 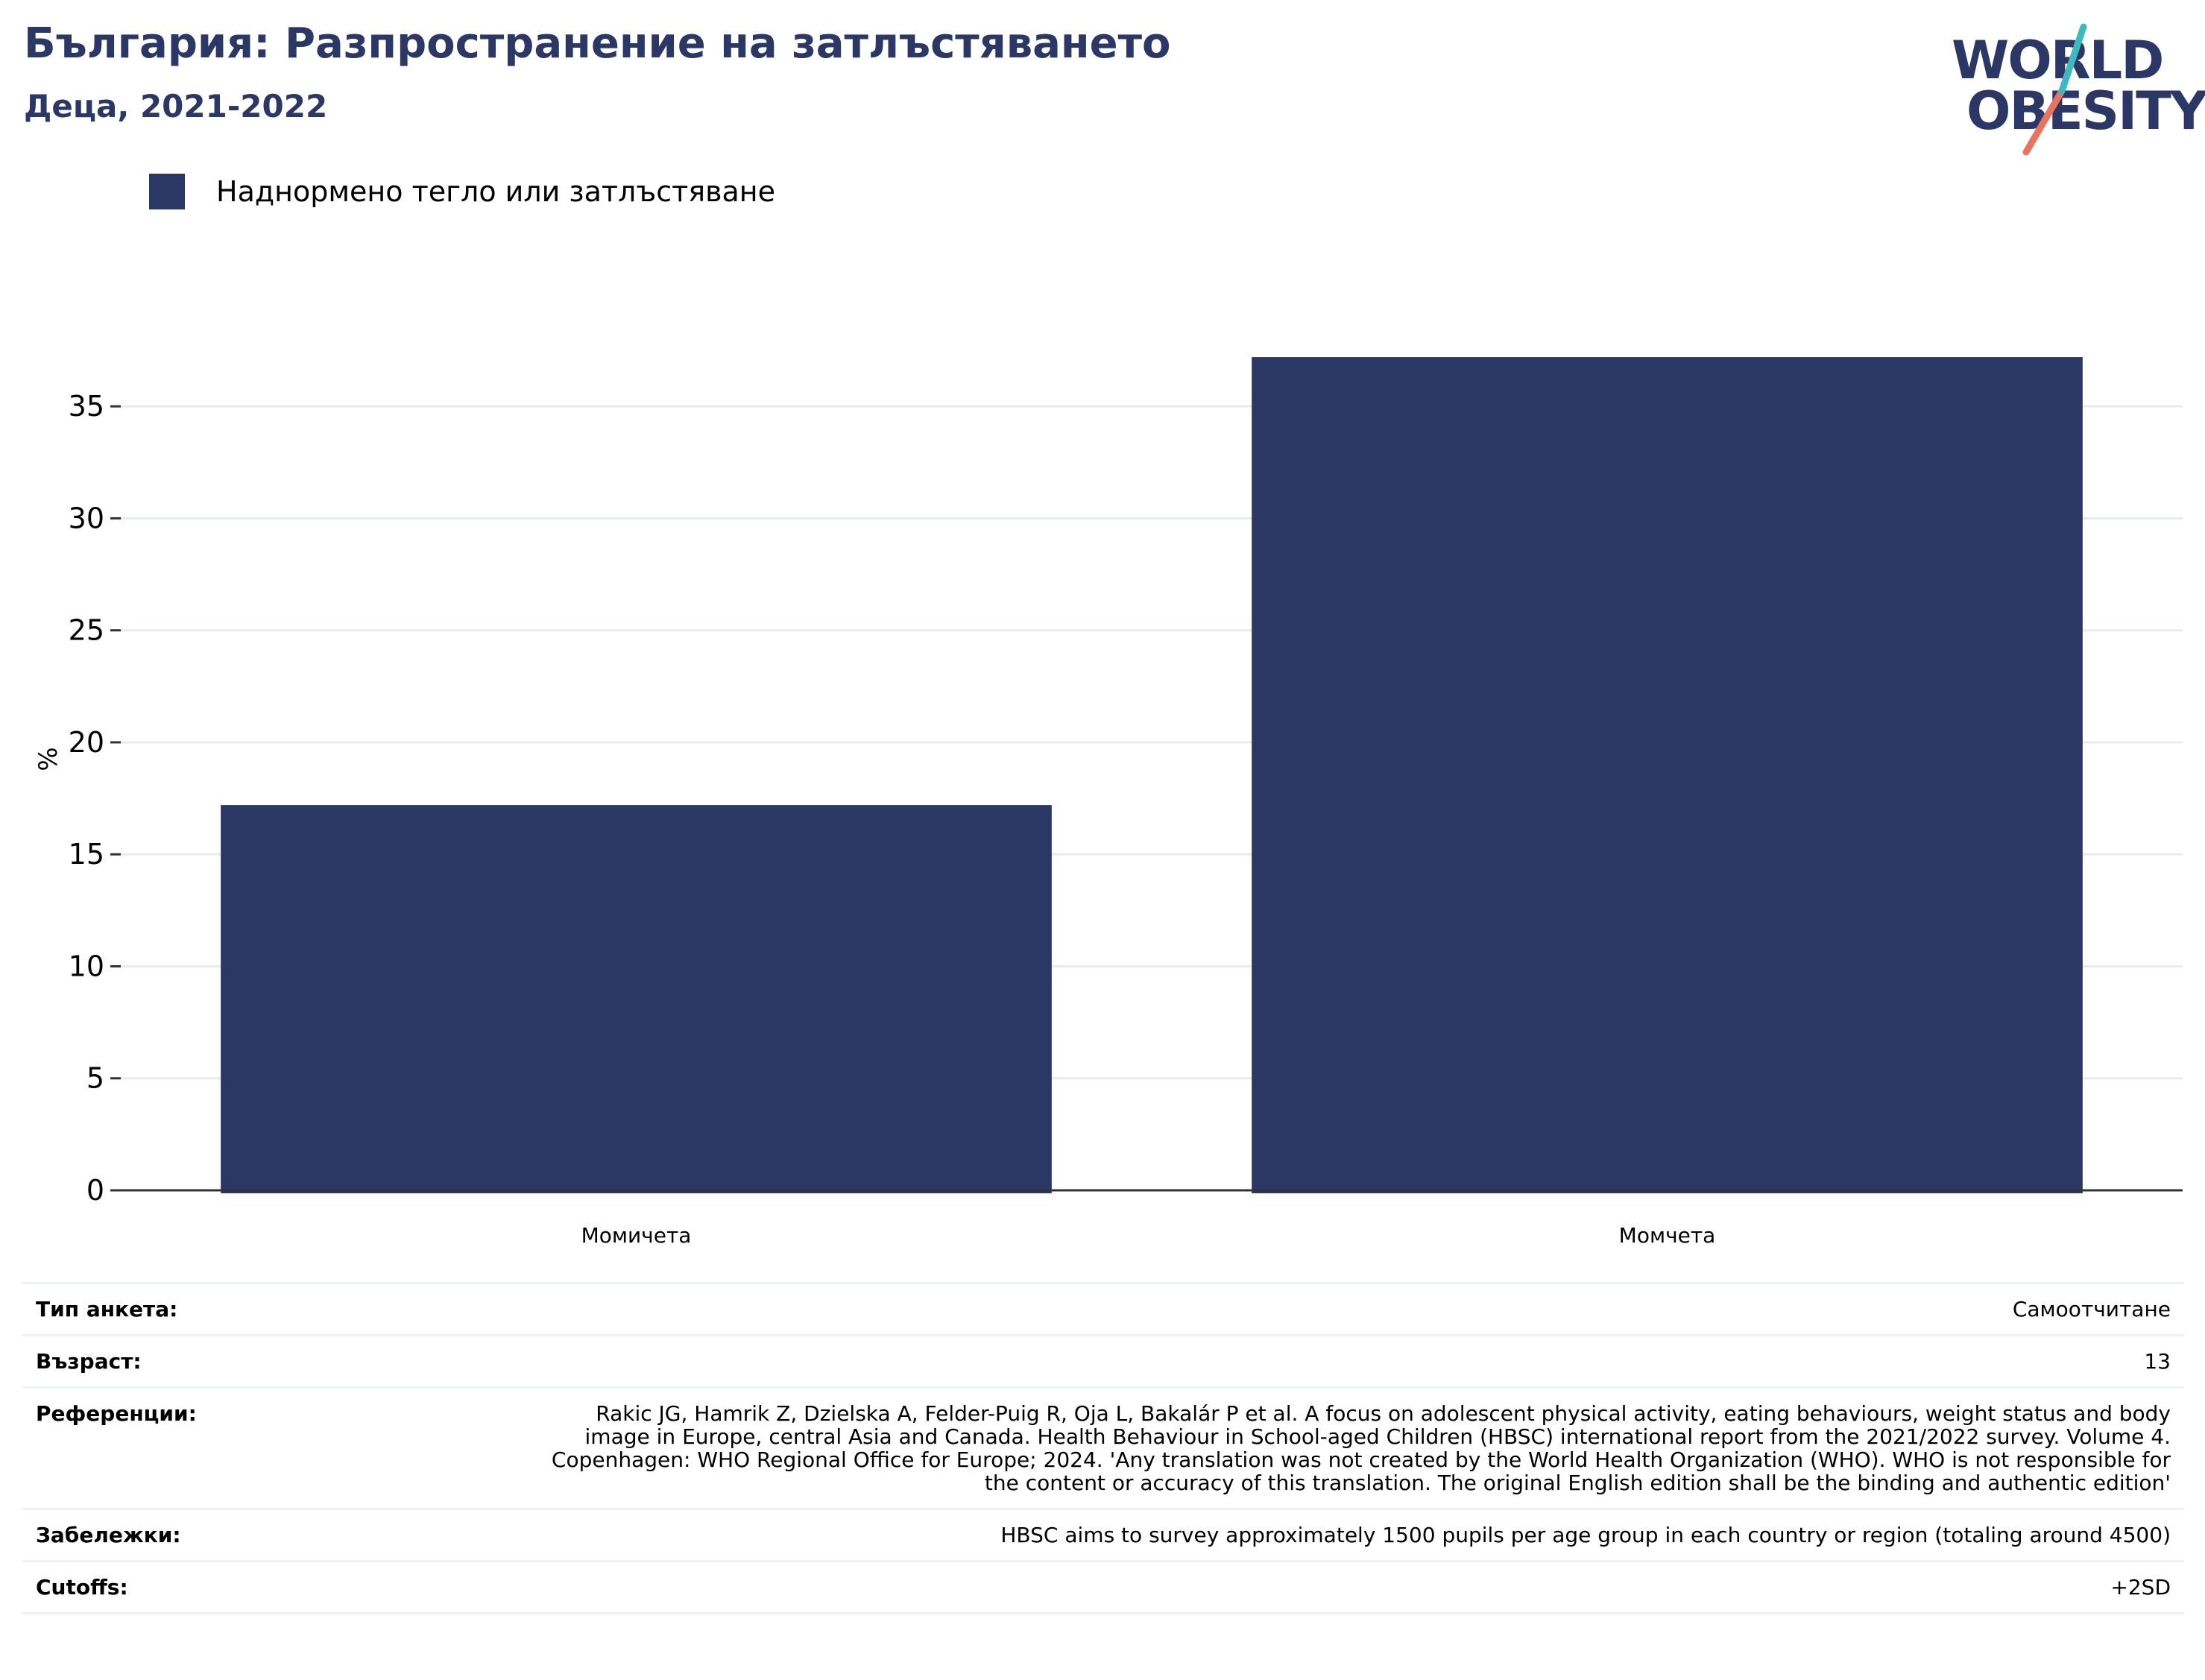 What do you see at coordinates (86, 406) in the screenshot?
I see `y-tick-label: 35` at bounding box center [86, 406].